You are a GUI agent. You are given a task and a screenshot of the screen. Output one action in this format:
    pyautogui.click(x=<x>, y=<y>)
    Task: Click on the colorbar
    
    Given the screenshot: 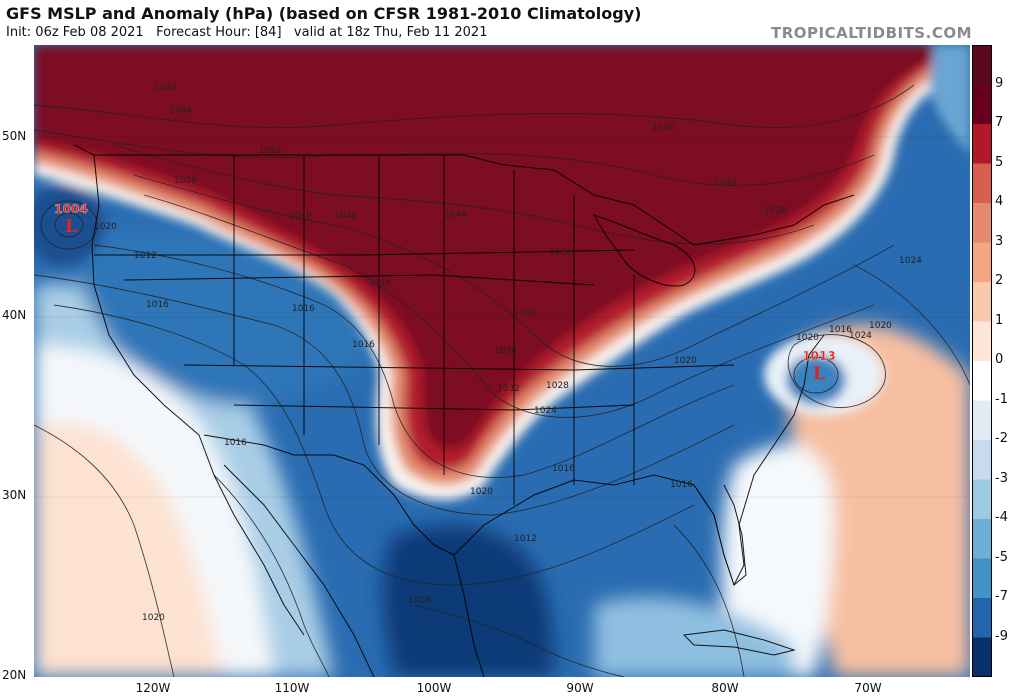 What is the action you would take?
    pyautogui.click(x=982, y=361)
    